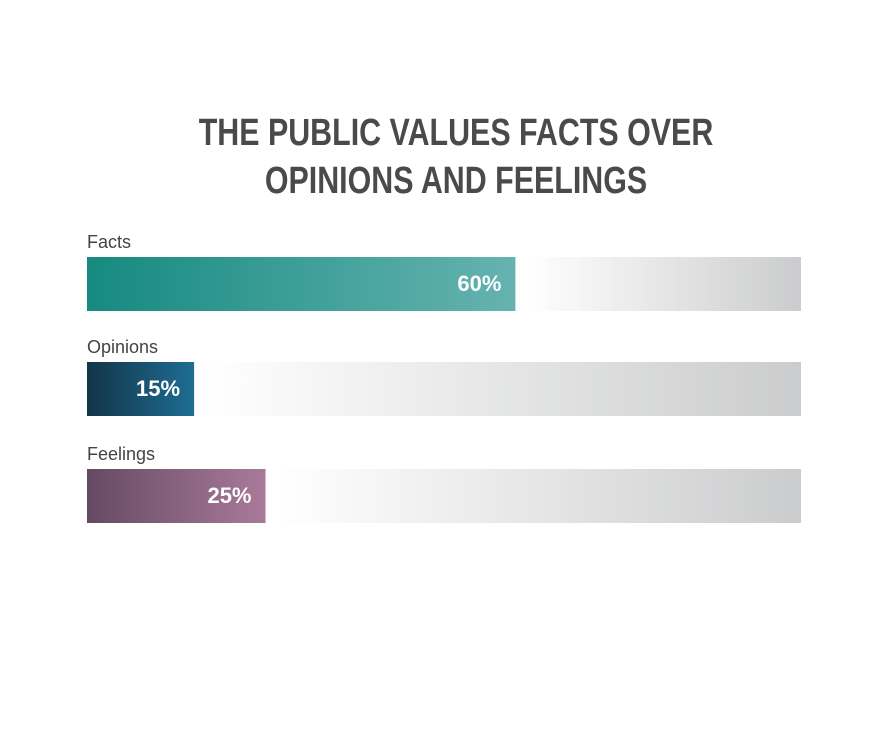  I want to click on category-label: Opinions, so click(122, 347).